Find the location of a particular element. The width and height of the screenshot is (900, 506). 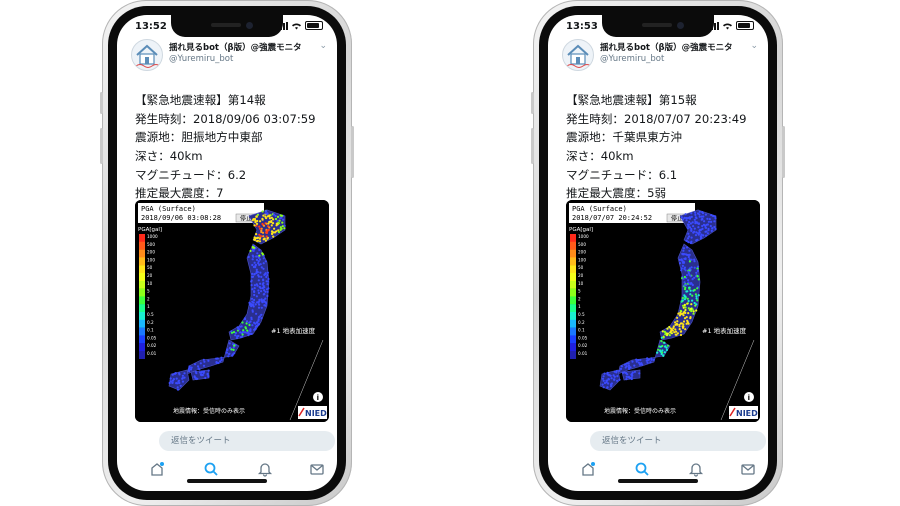

legend-tick-label: 0.05 is located at coordinates (152, 337).